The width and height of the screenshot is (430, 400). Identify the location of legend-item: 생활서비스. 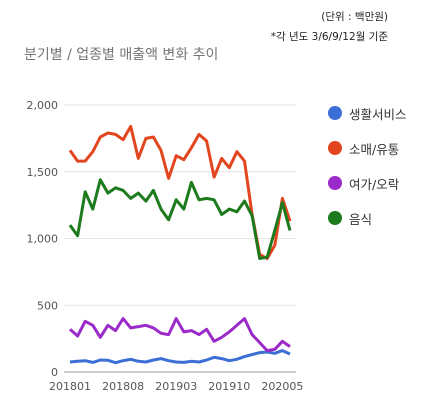
(367, 113).